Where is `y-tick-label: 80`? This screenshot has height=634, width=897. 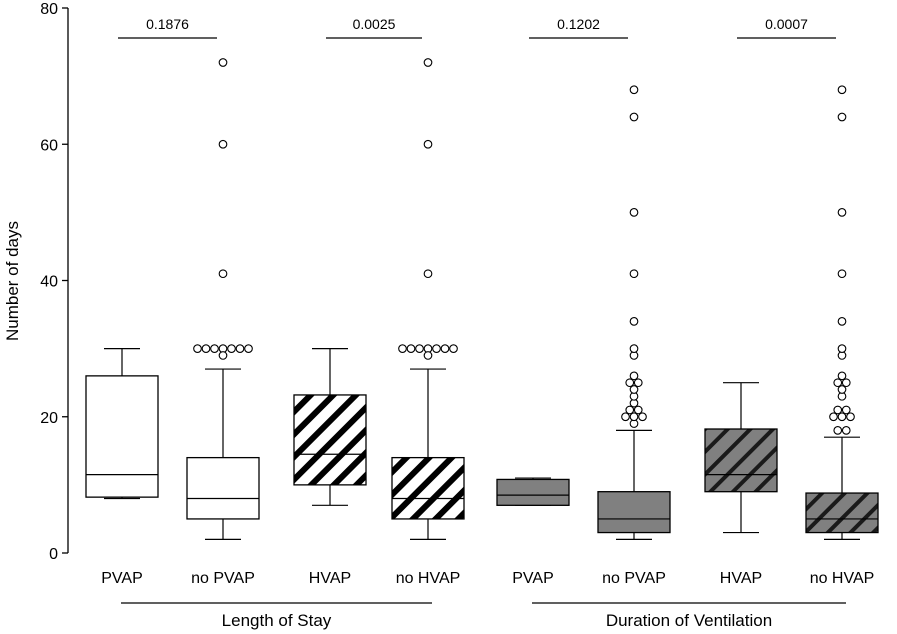 y-tick-label: 80 is located at coordinates (49, 9).